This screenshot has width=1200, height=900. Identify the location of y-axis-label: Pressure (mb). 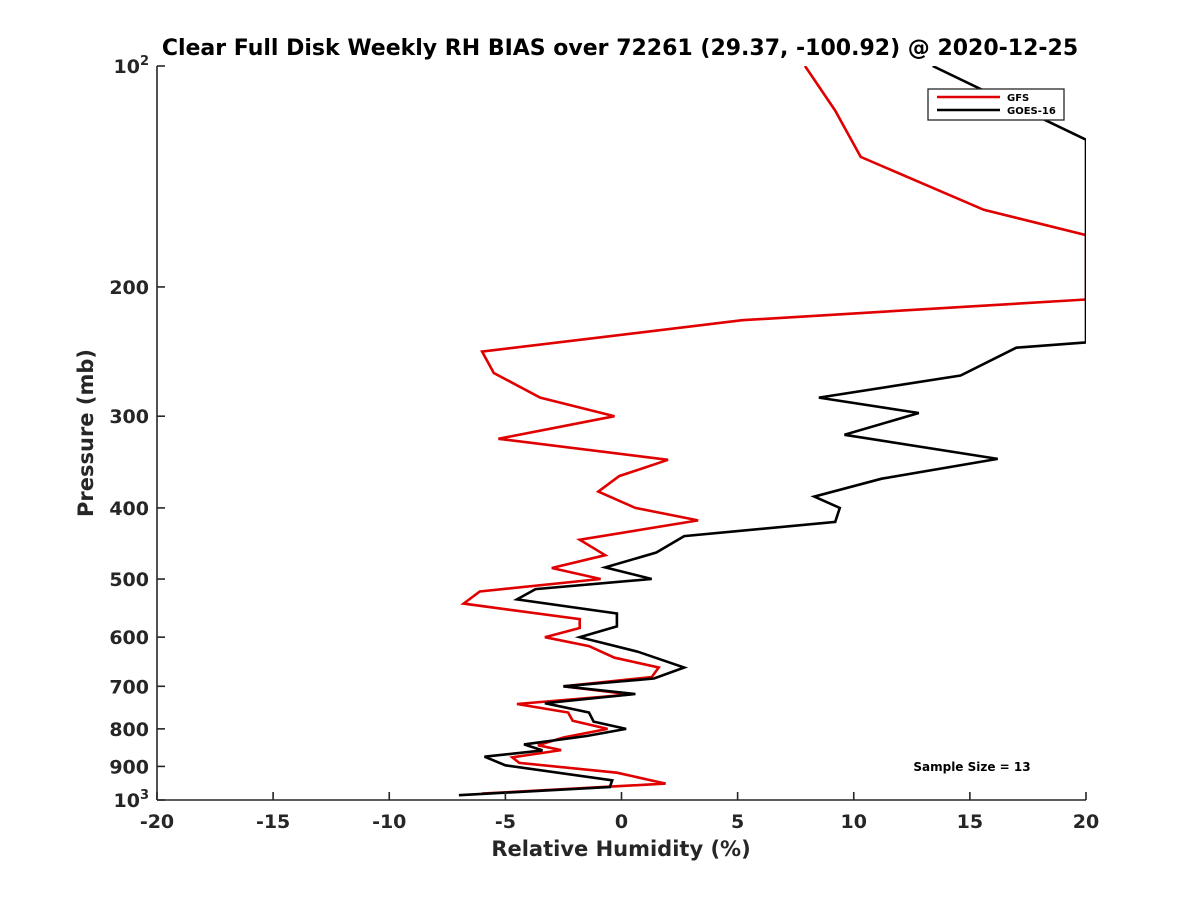
(86, 433).